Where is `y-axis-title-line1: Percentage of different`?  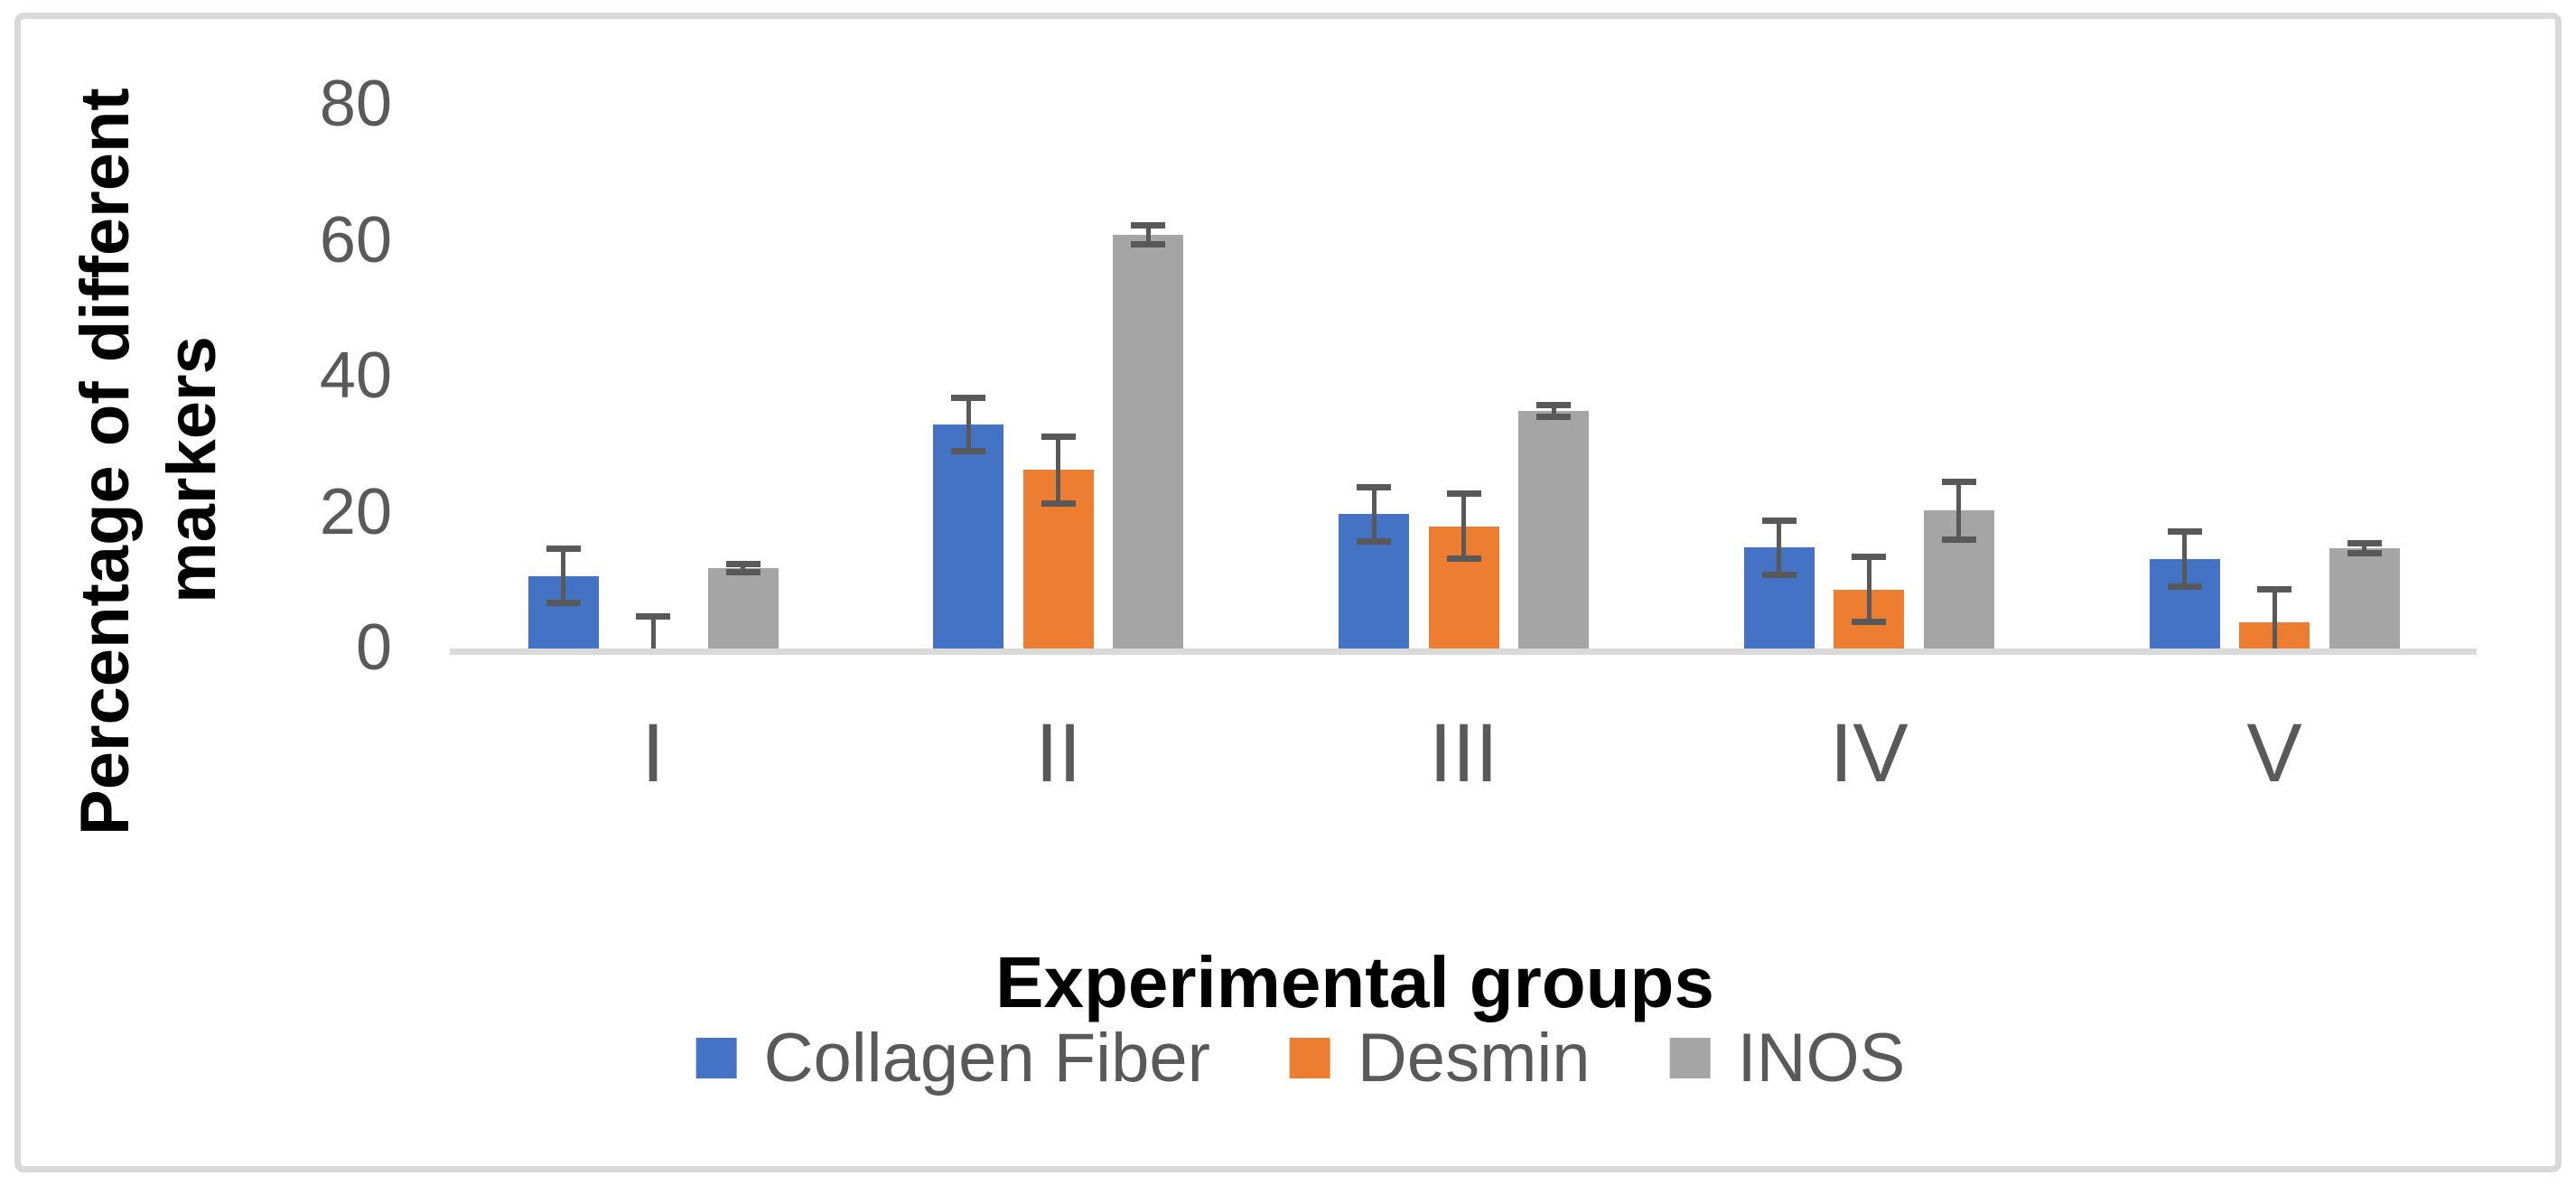
y-axis-title-line1: Percentage of different is located at coordinates (105, 461).